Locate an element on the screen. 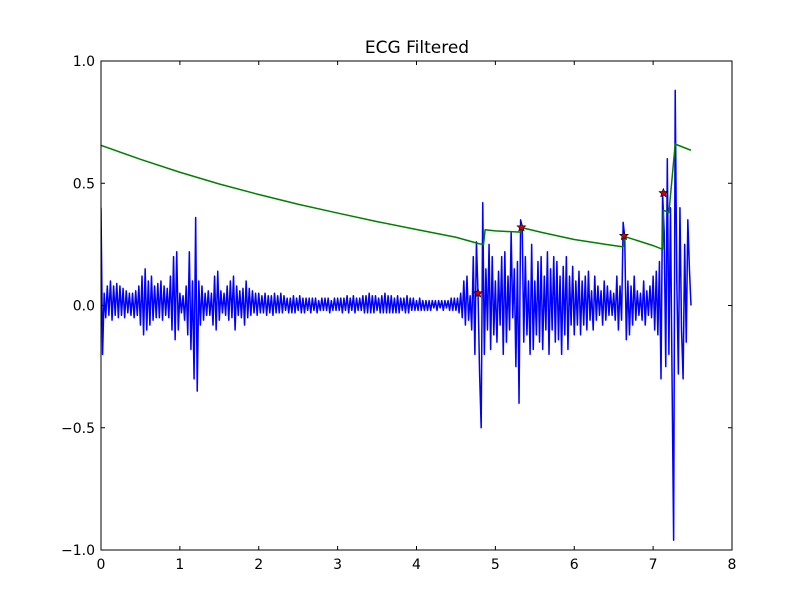 The width and height of the screenshot is (812, 612). x-tick-label: 0 is located at coordinates (101, 565).